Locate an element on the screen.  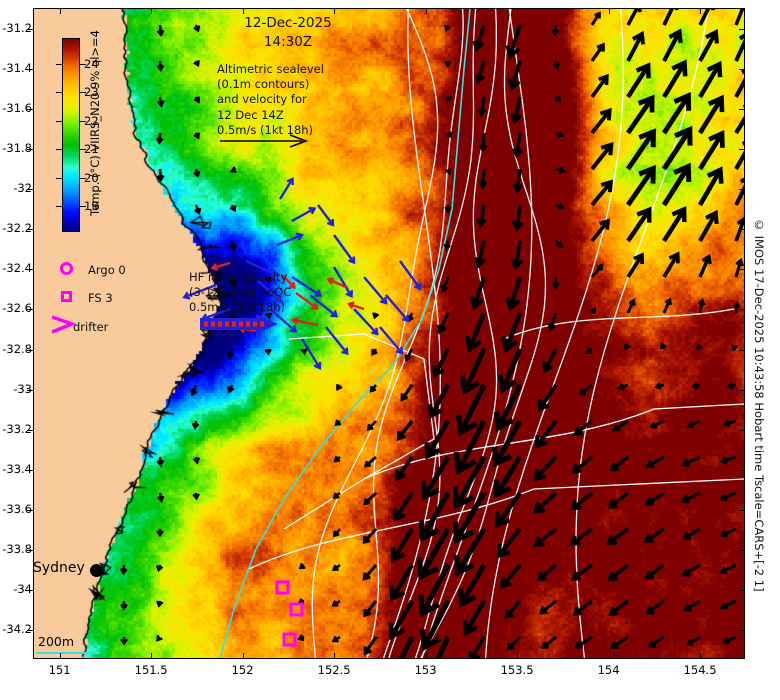
y-tick-label: -31.2 is located at coordinates (17, 28).